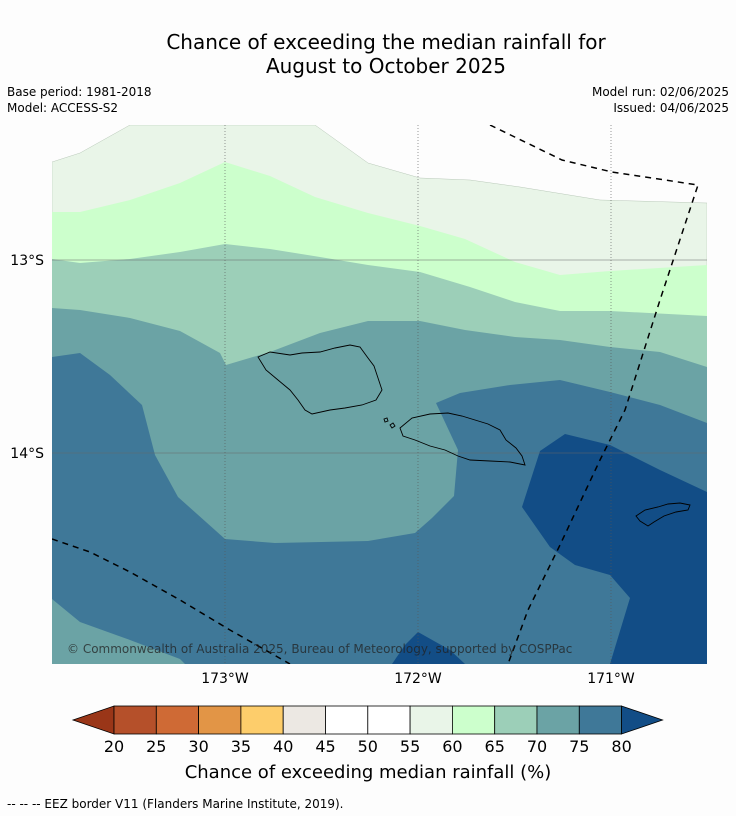 Image resolution: width=736 pixels, height=816 pixels. What do you see at coordinates (579, 746) in the screenshot?
I see `colorbar-tick-label: 75` at bounding box center [579, 746].